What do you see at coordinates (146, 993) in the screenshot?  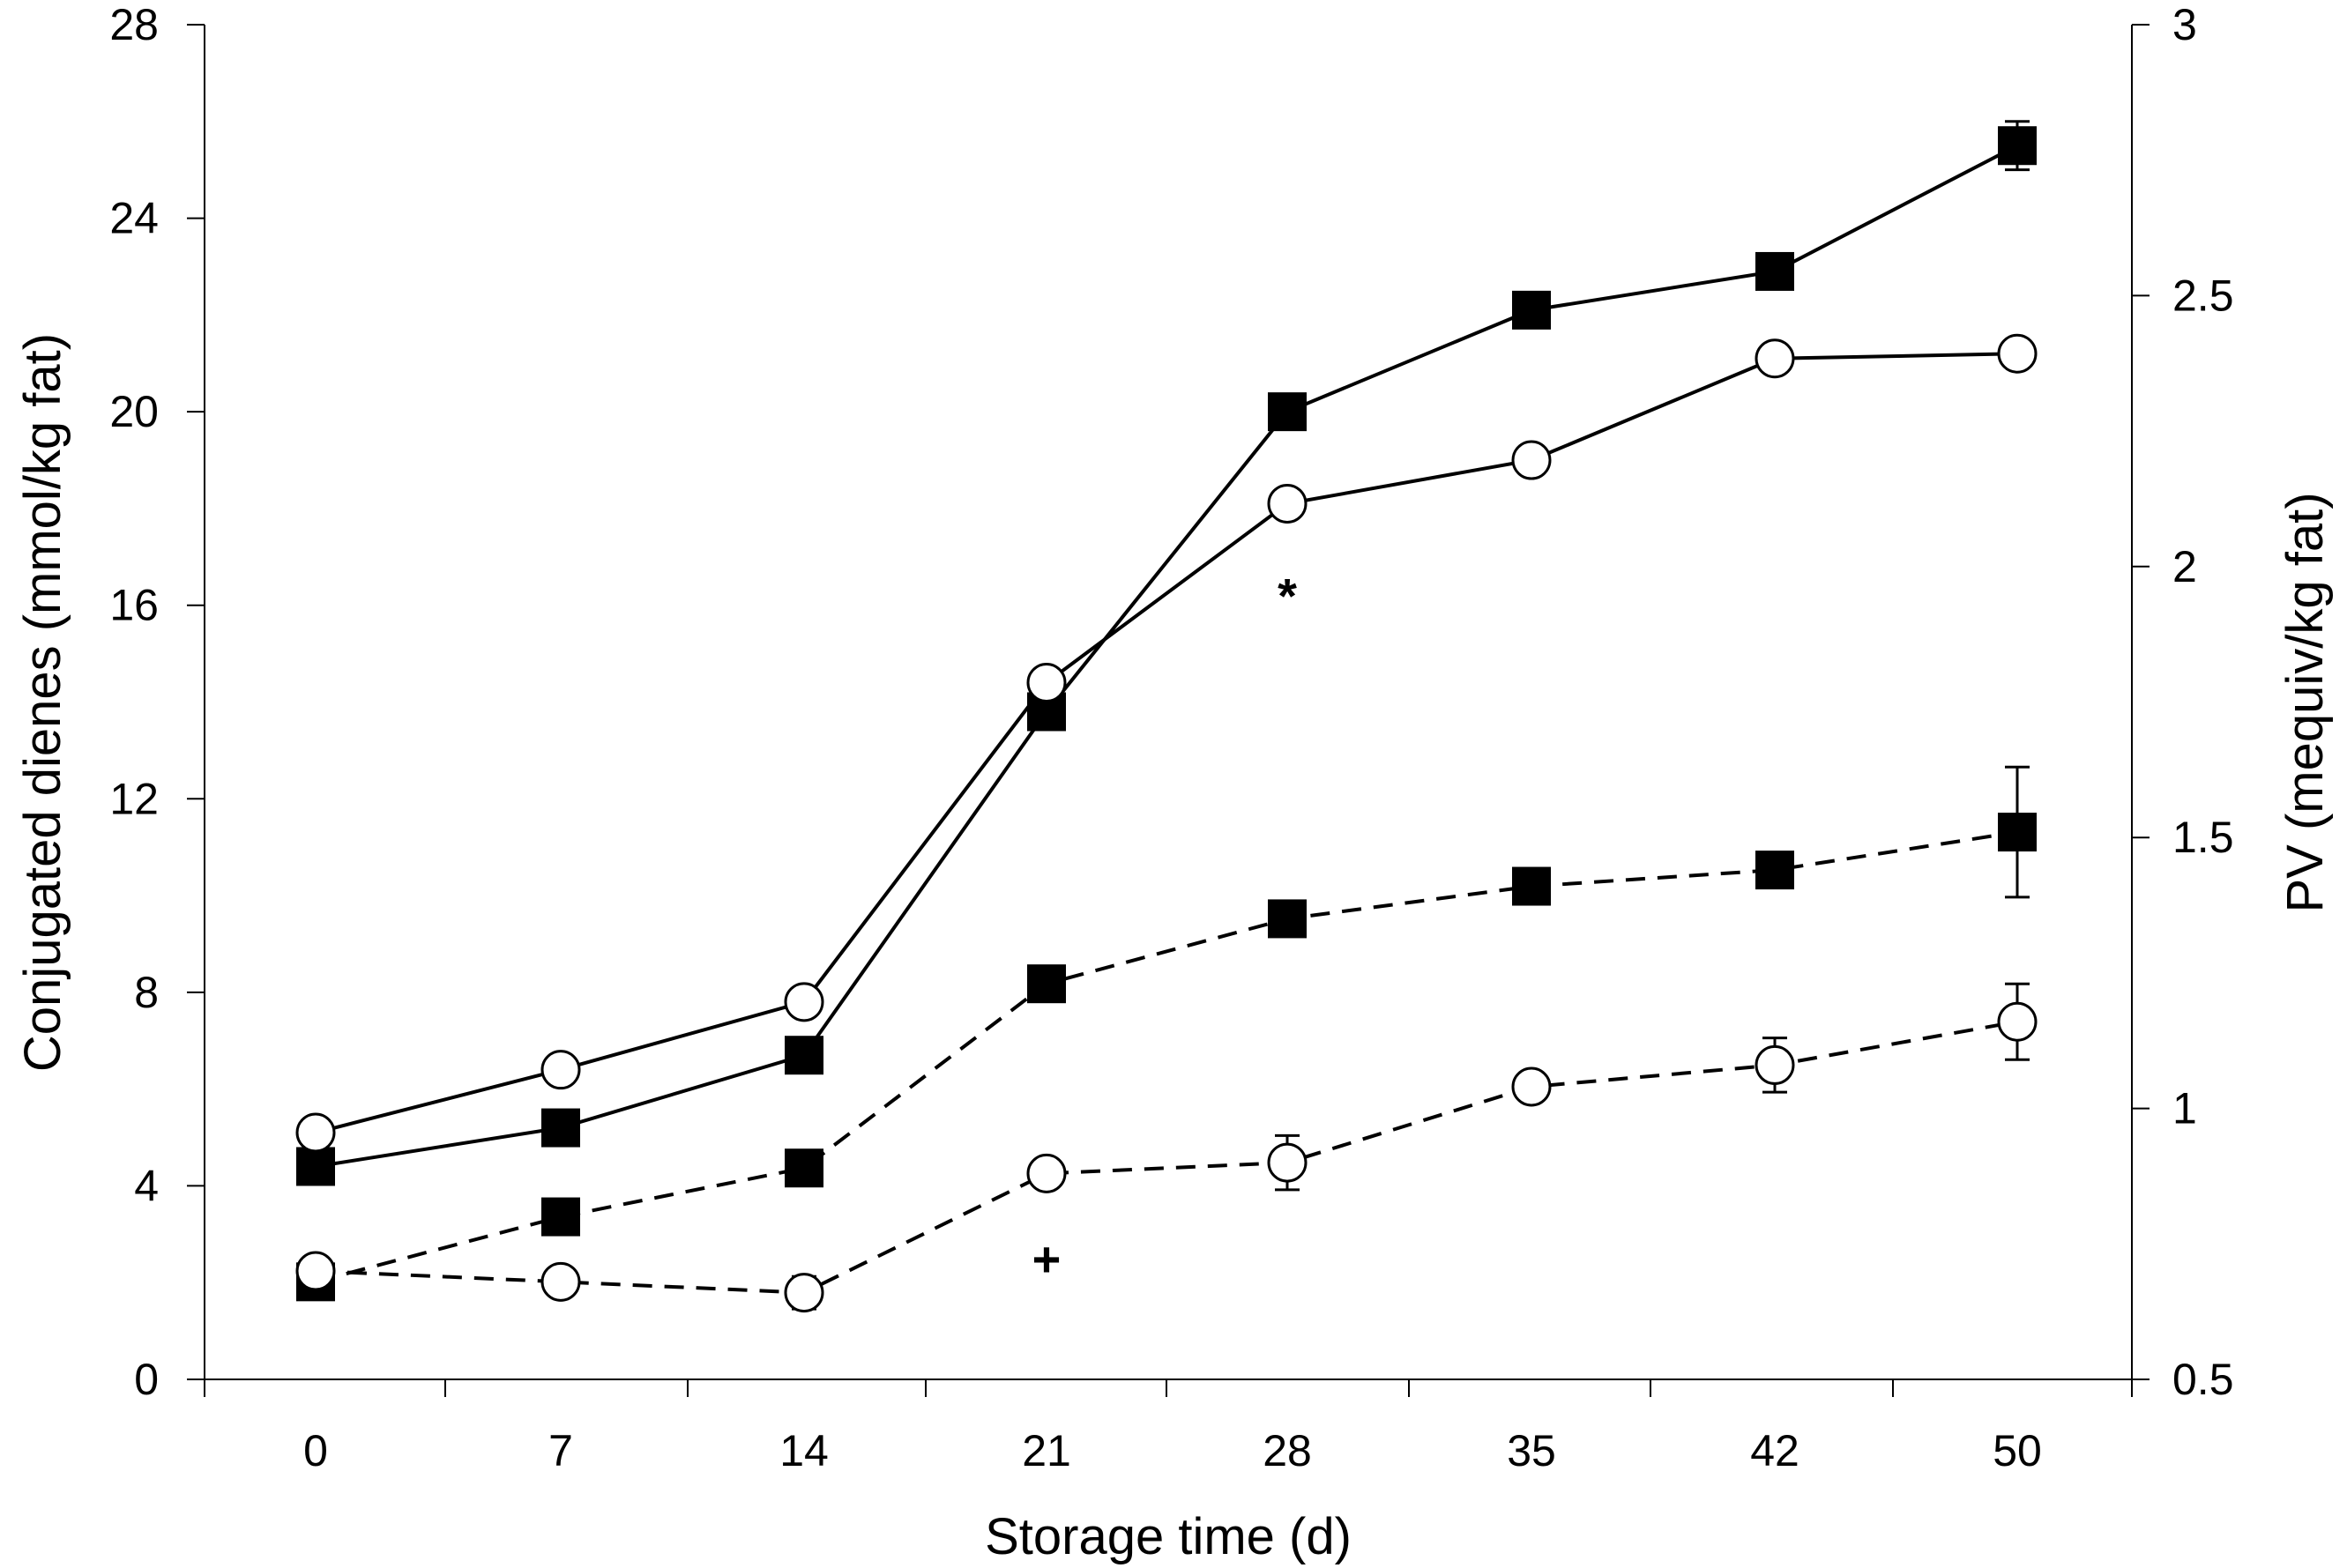 I see `y-left-tick-label: 8` at bounding box center [146, 993].